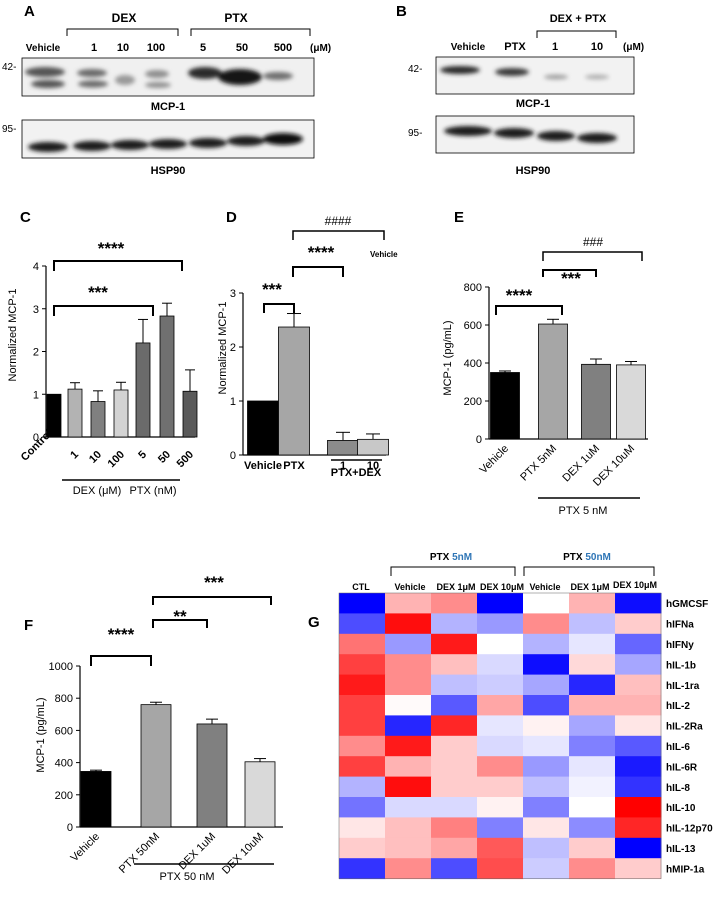  What do you see at coordinates (455, 587) in the screenshot?
I see `column-label: DEX 1μM` at bounding box center [455, 587].